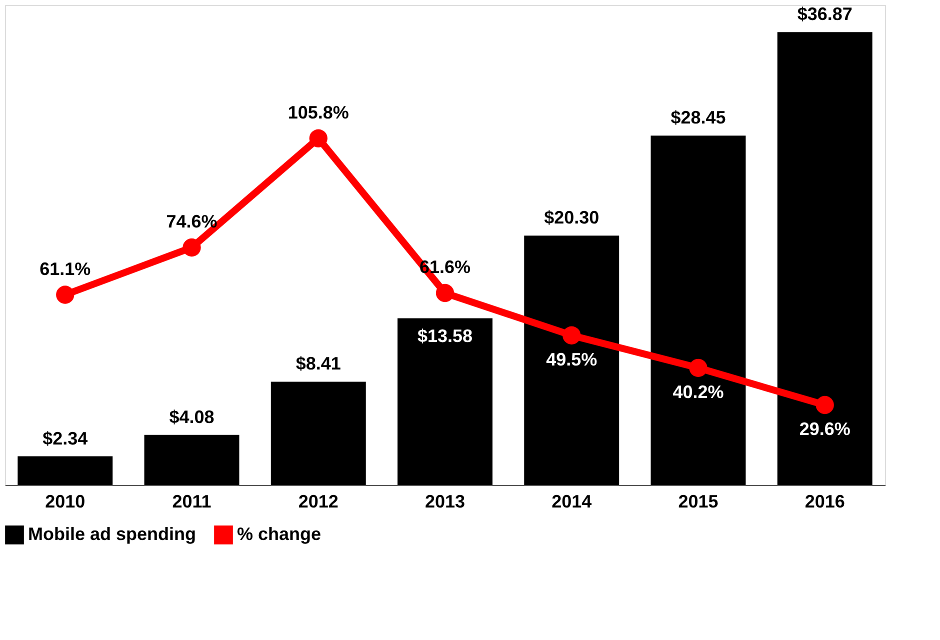 This screenshot has height=640, width=940. What do you see at coordinates (445, 502) in the screenshot?
I see `x-tick-label: 2013` at bounding box center [445, 502].